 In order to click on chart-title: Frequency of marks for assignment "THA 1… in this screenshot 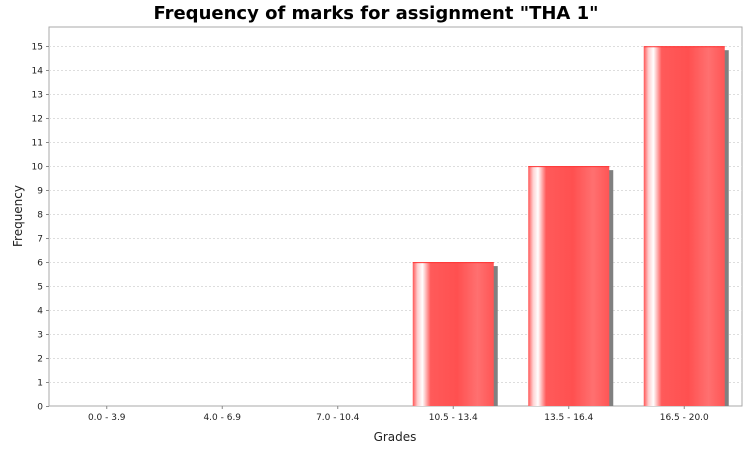, I will do `click(375, 13)`.